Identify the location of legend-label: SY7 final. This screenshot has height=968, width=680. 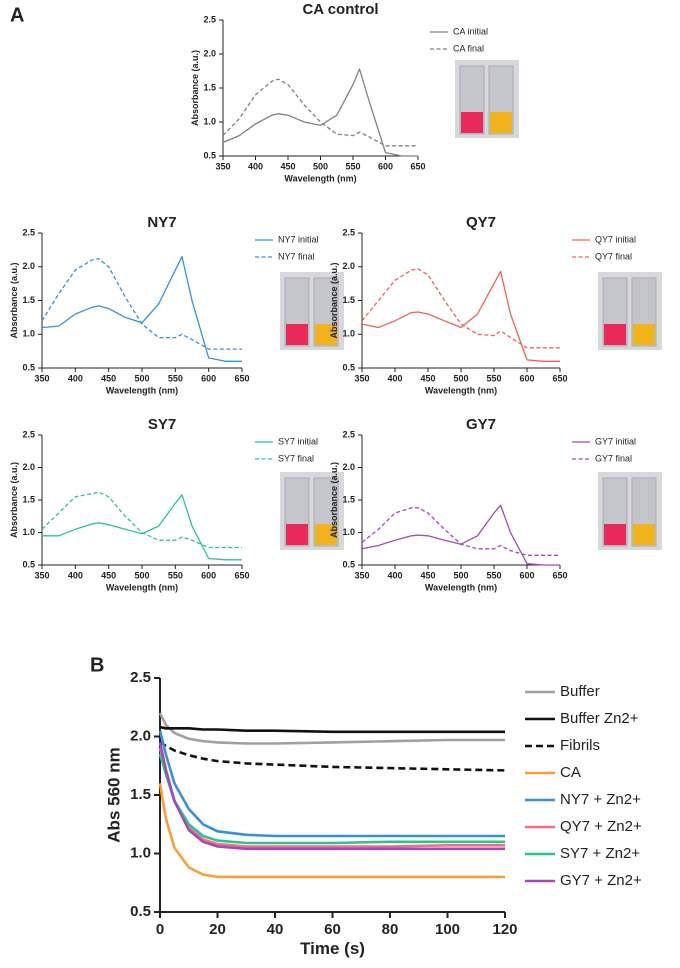
(296, 458).